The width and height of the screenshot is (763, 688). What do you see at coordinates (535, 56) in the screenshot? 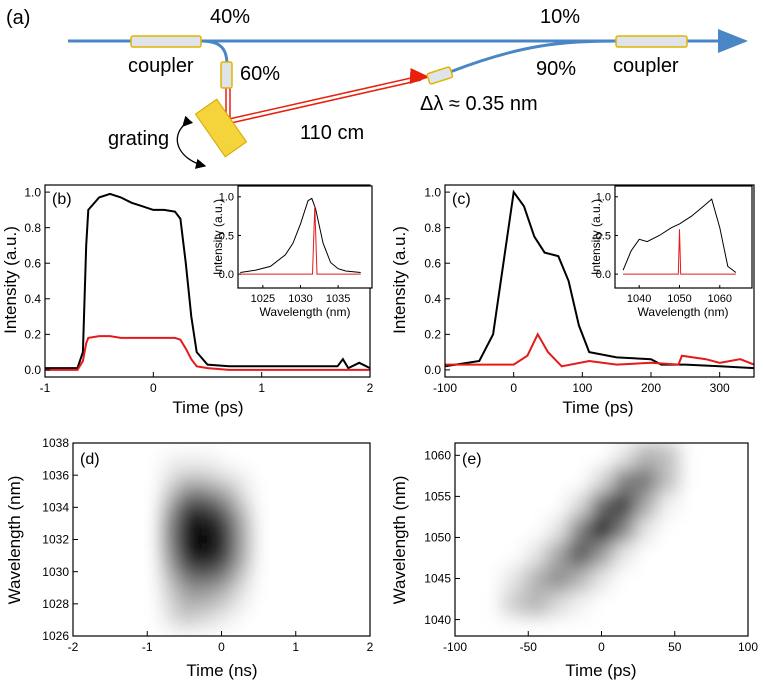
I see `fiber-merge` at bounding box center [535, 56].